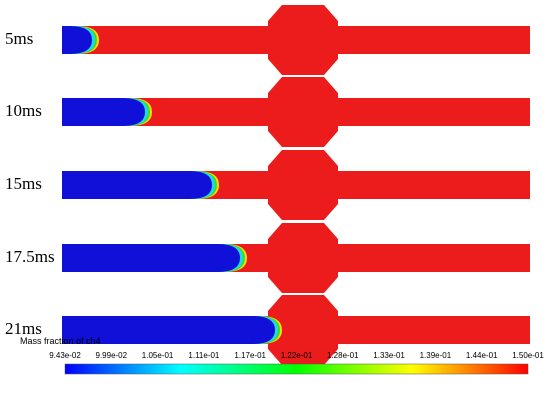 The image size is (550, 412). I want to click on time-label: 10ms, so click(23, 110).